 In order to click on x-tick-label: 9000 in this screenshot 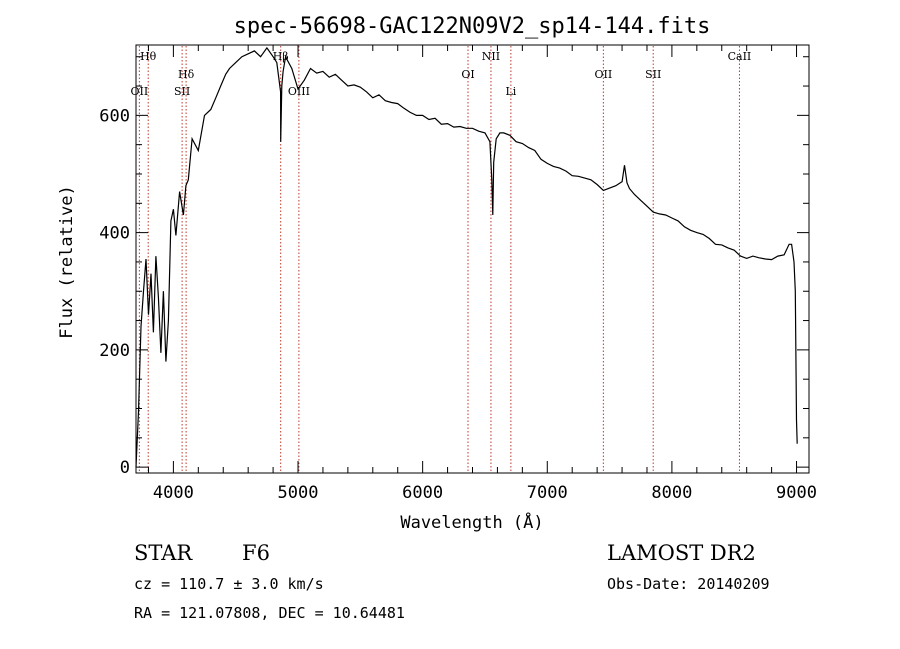, I will do `click(796, 493)`.